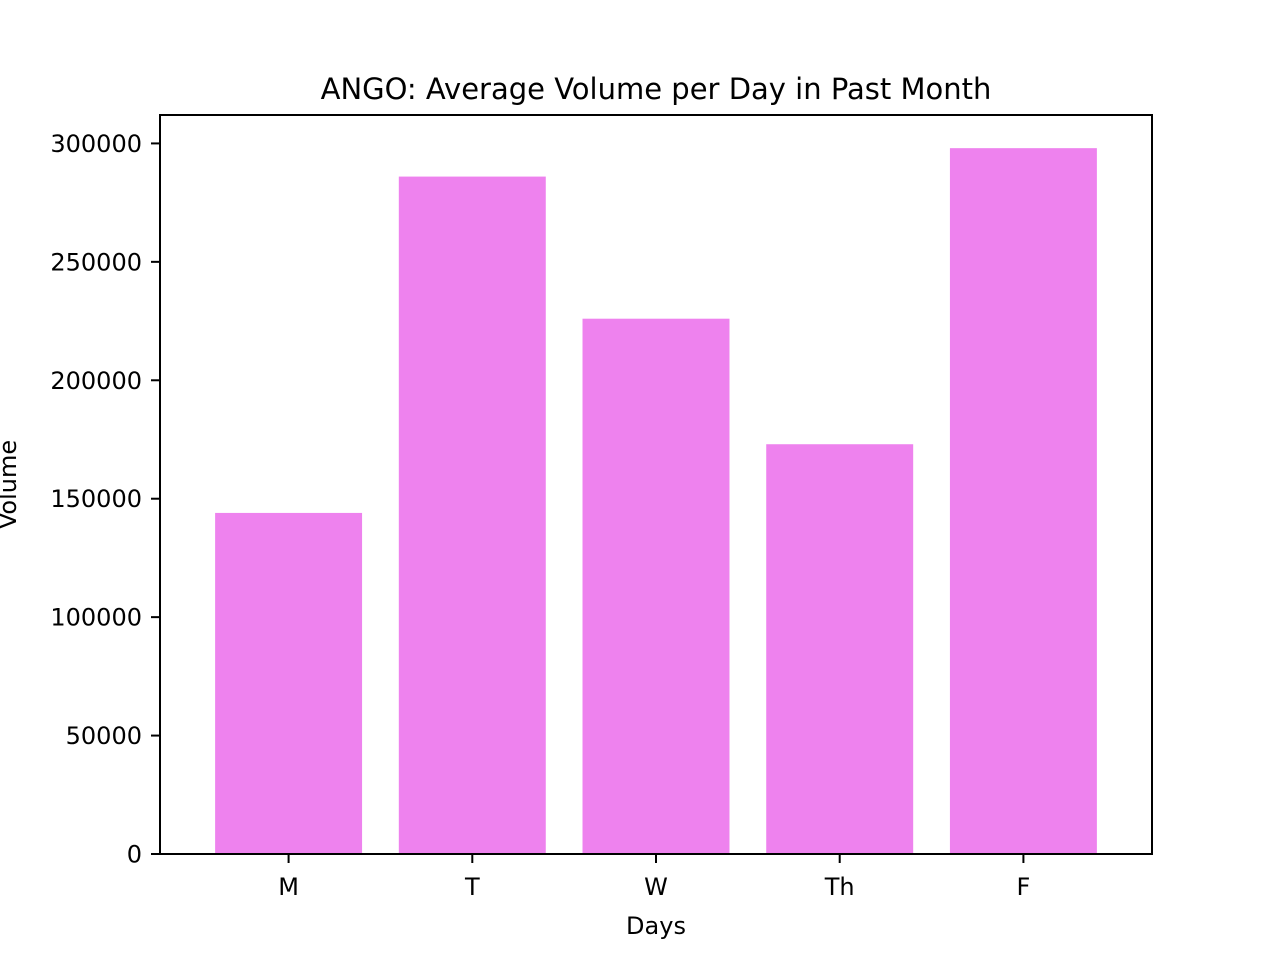  What do you see at coordinates (96, 262) in the screenshot?
I see `y-tick-label: 250000` at bounding box center [96, 262].